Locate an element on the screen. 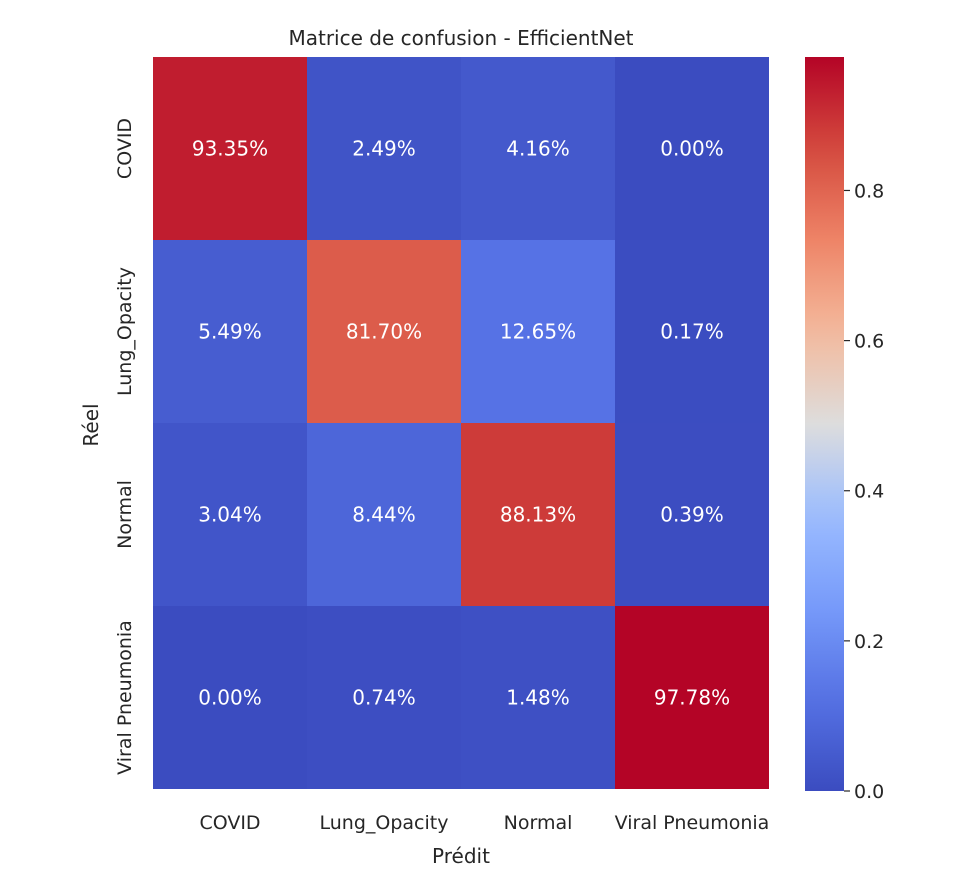  cell-annotation: 2.49% is located at coordinates (384, 149).